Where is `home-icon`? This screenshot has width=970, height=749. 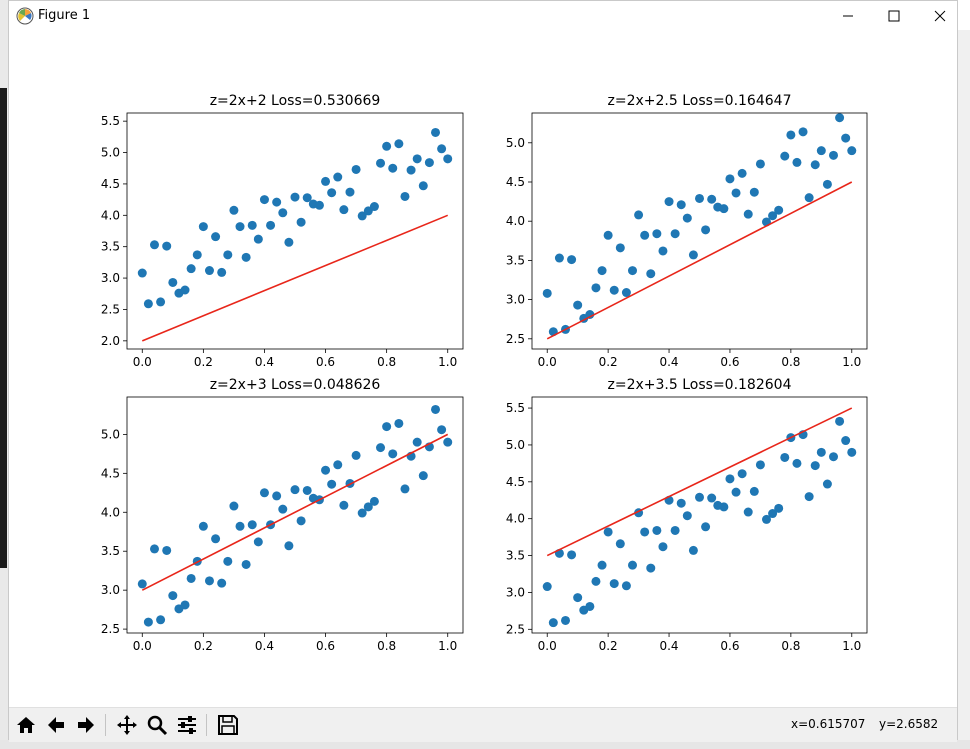
home-icon is located at coordinates (26, 725).